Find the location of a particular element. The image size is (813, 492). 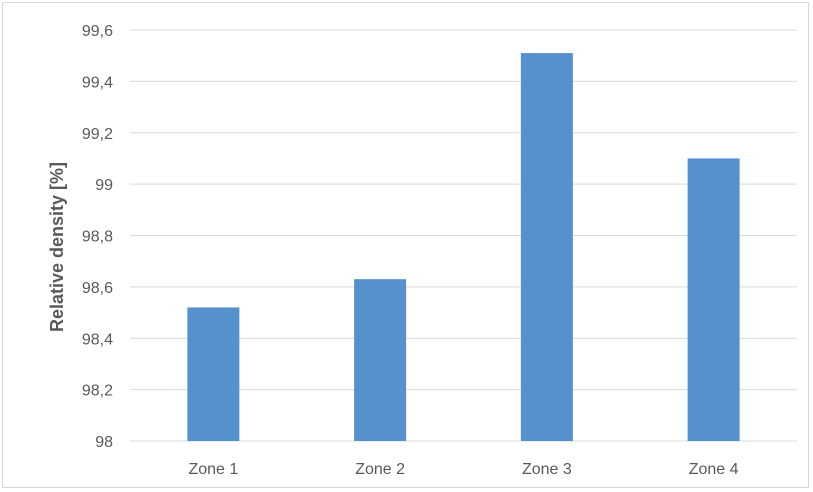

y-tick-label: 99 is located at coordinates (104, 185).